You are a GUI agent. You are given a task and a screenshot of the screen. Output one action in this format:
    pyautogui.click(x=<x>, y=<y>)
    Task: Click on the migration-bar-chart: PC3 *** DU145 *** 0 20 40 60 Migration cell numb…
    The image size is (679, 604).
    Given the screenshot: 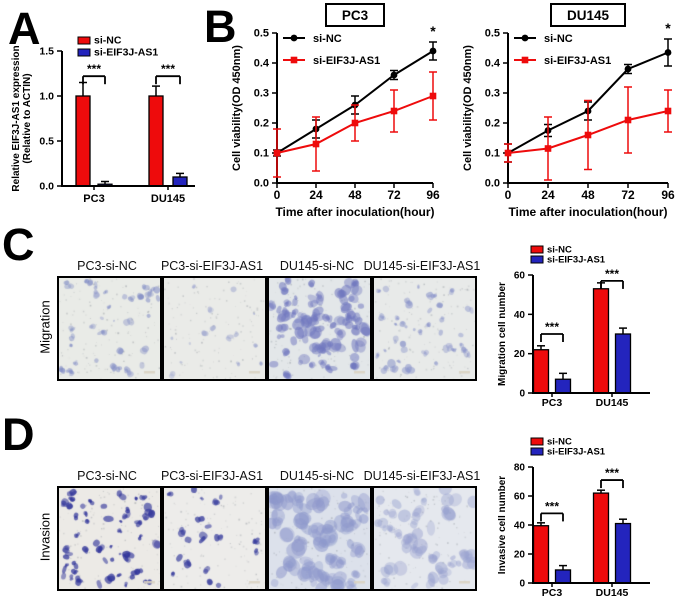 What is the action you would take?
    pyautogui.click(x=588, y=327)
    